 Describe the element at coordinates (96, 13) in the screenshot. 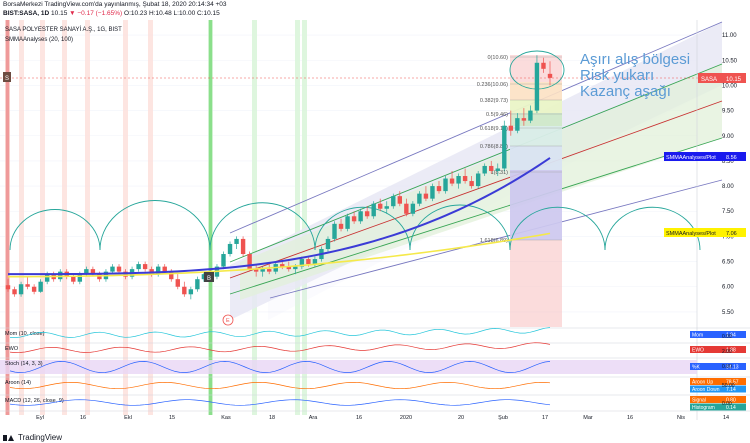

I see `price-change: ▼ −0.17 (−1.65%)` at that location.